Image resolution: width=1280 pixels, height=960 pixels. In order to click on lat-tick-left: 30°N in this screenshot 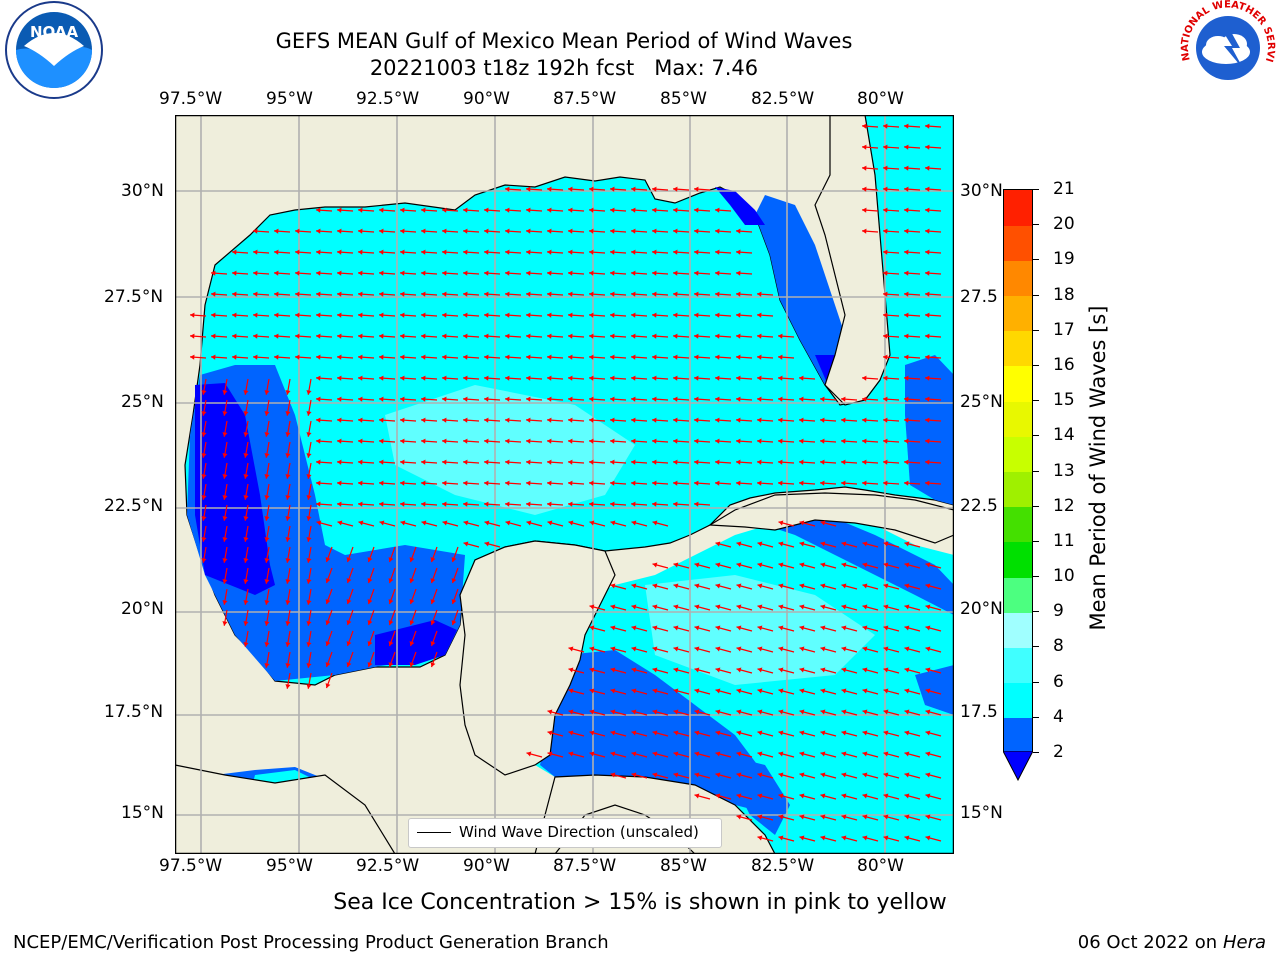, I will do `click(142, 191)`.